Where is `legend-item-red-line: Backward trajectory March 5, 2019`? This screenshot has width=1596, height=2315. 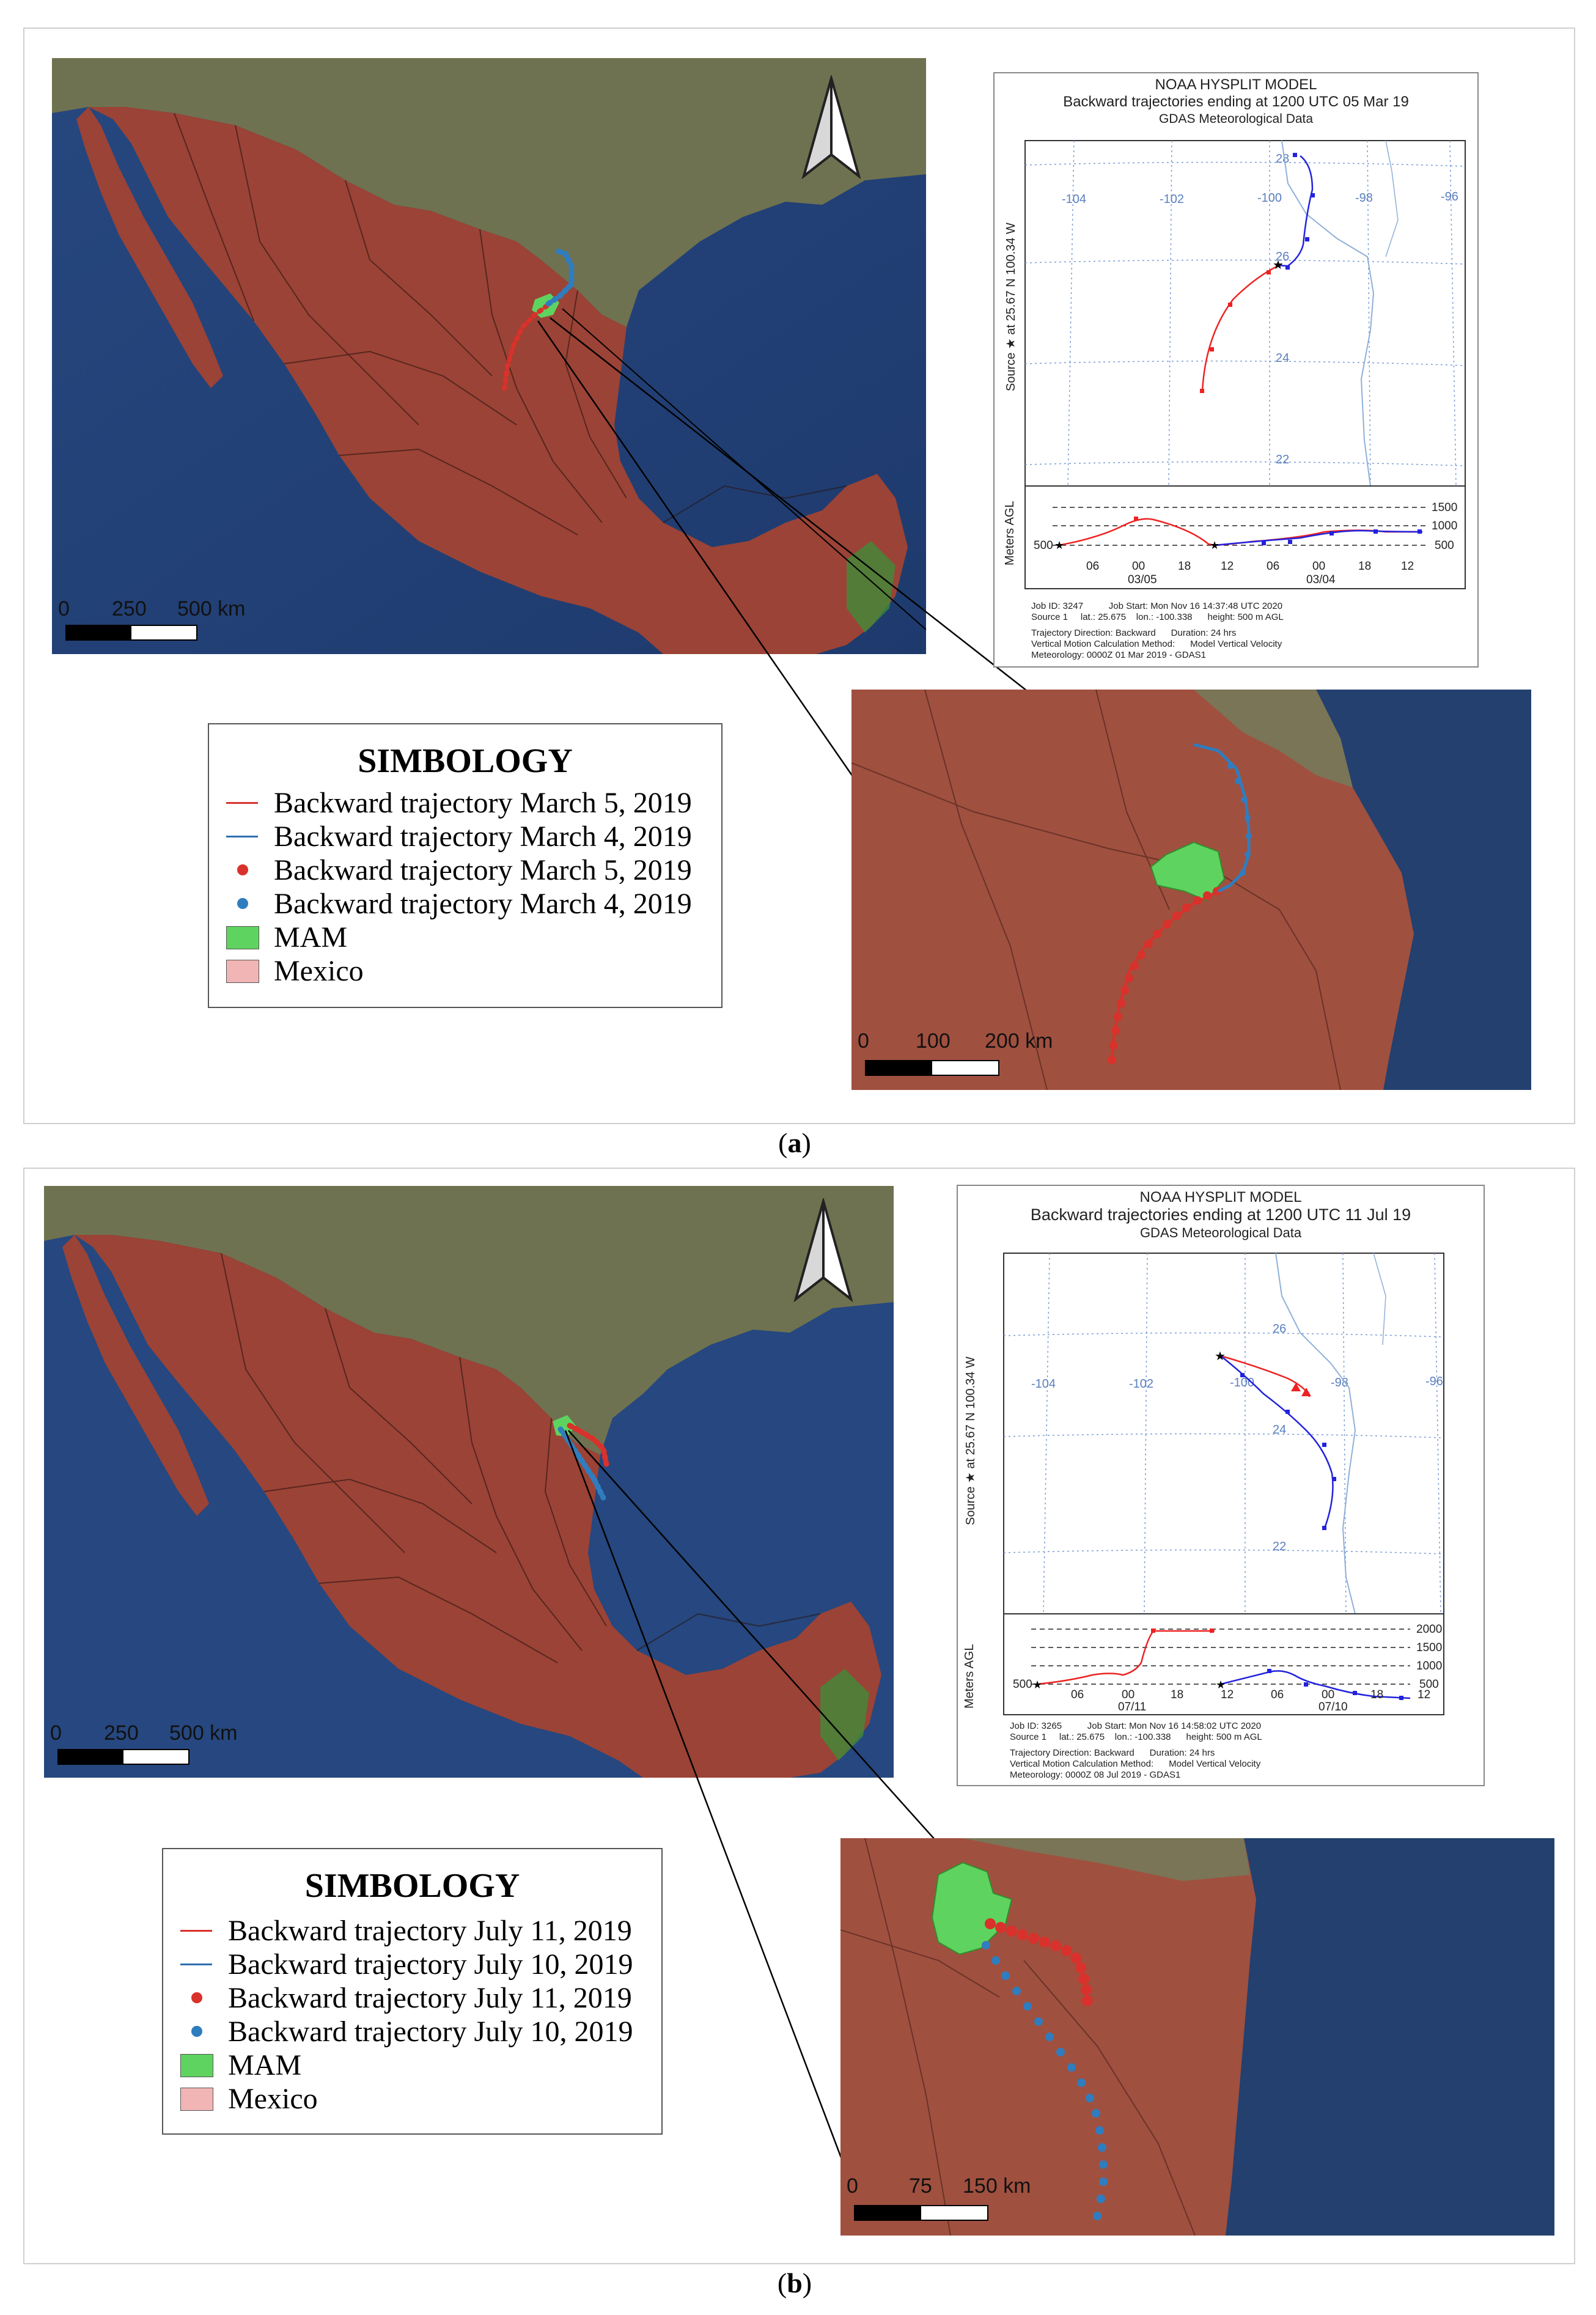
legend-item-red-line: Backward trajectory March 5, 2019 is located at coordinates (456, 803).